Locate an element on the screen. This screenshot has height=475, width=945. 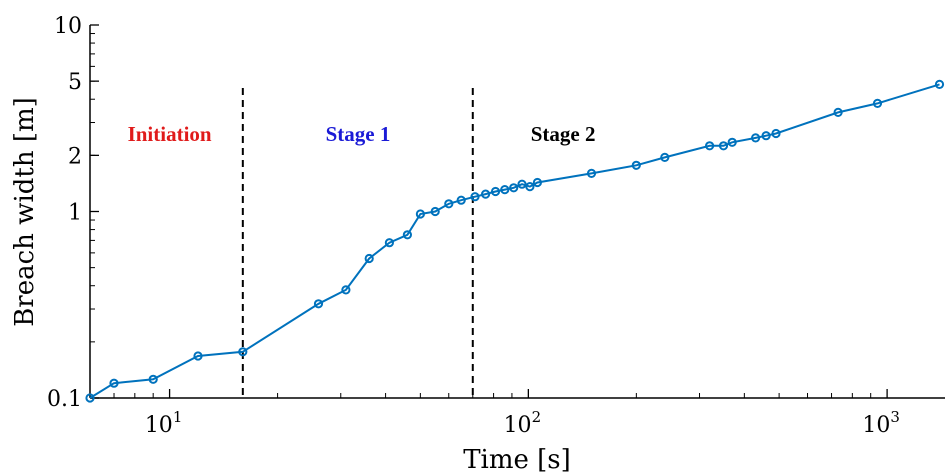
x-axis-label: Time [s] is located at coordinates (517, 460).